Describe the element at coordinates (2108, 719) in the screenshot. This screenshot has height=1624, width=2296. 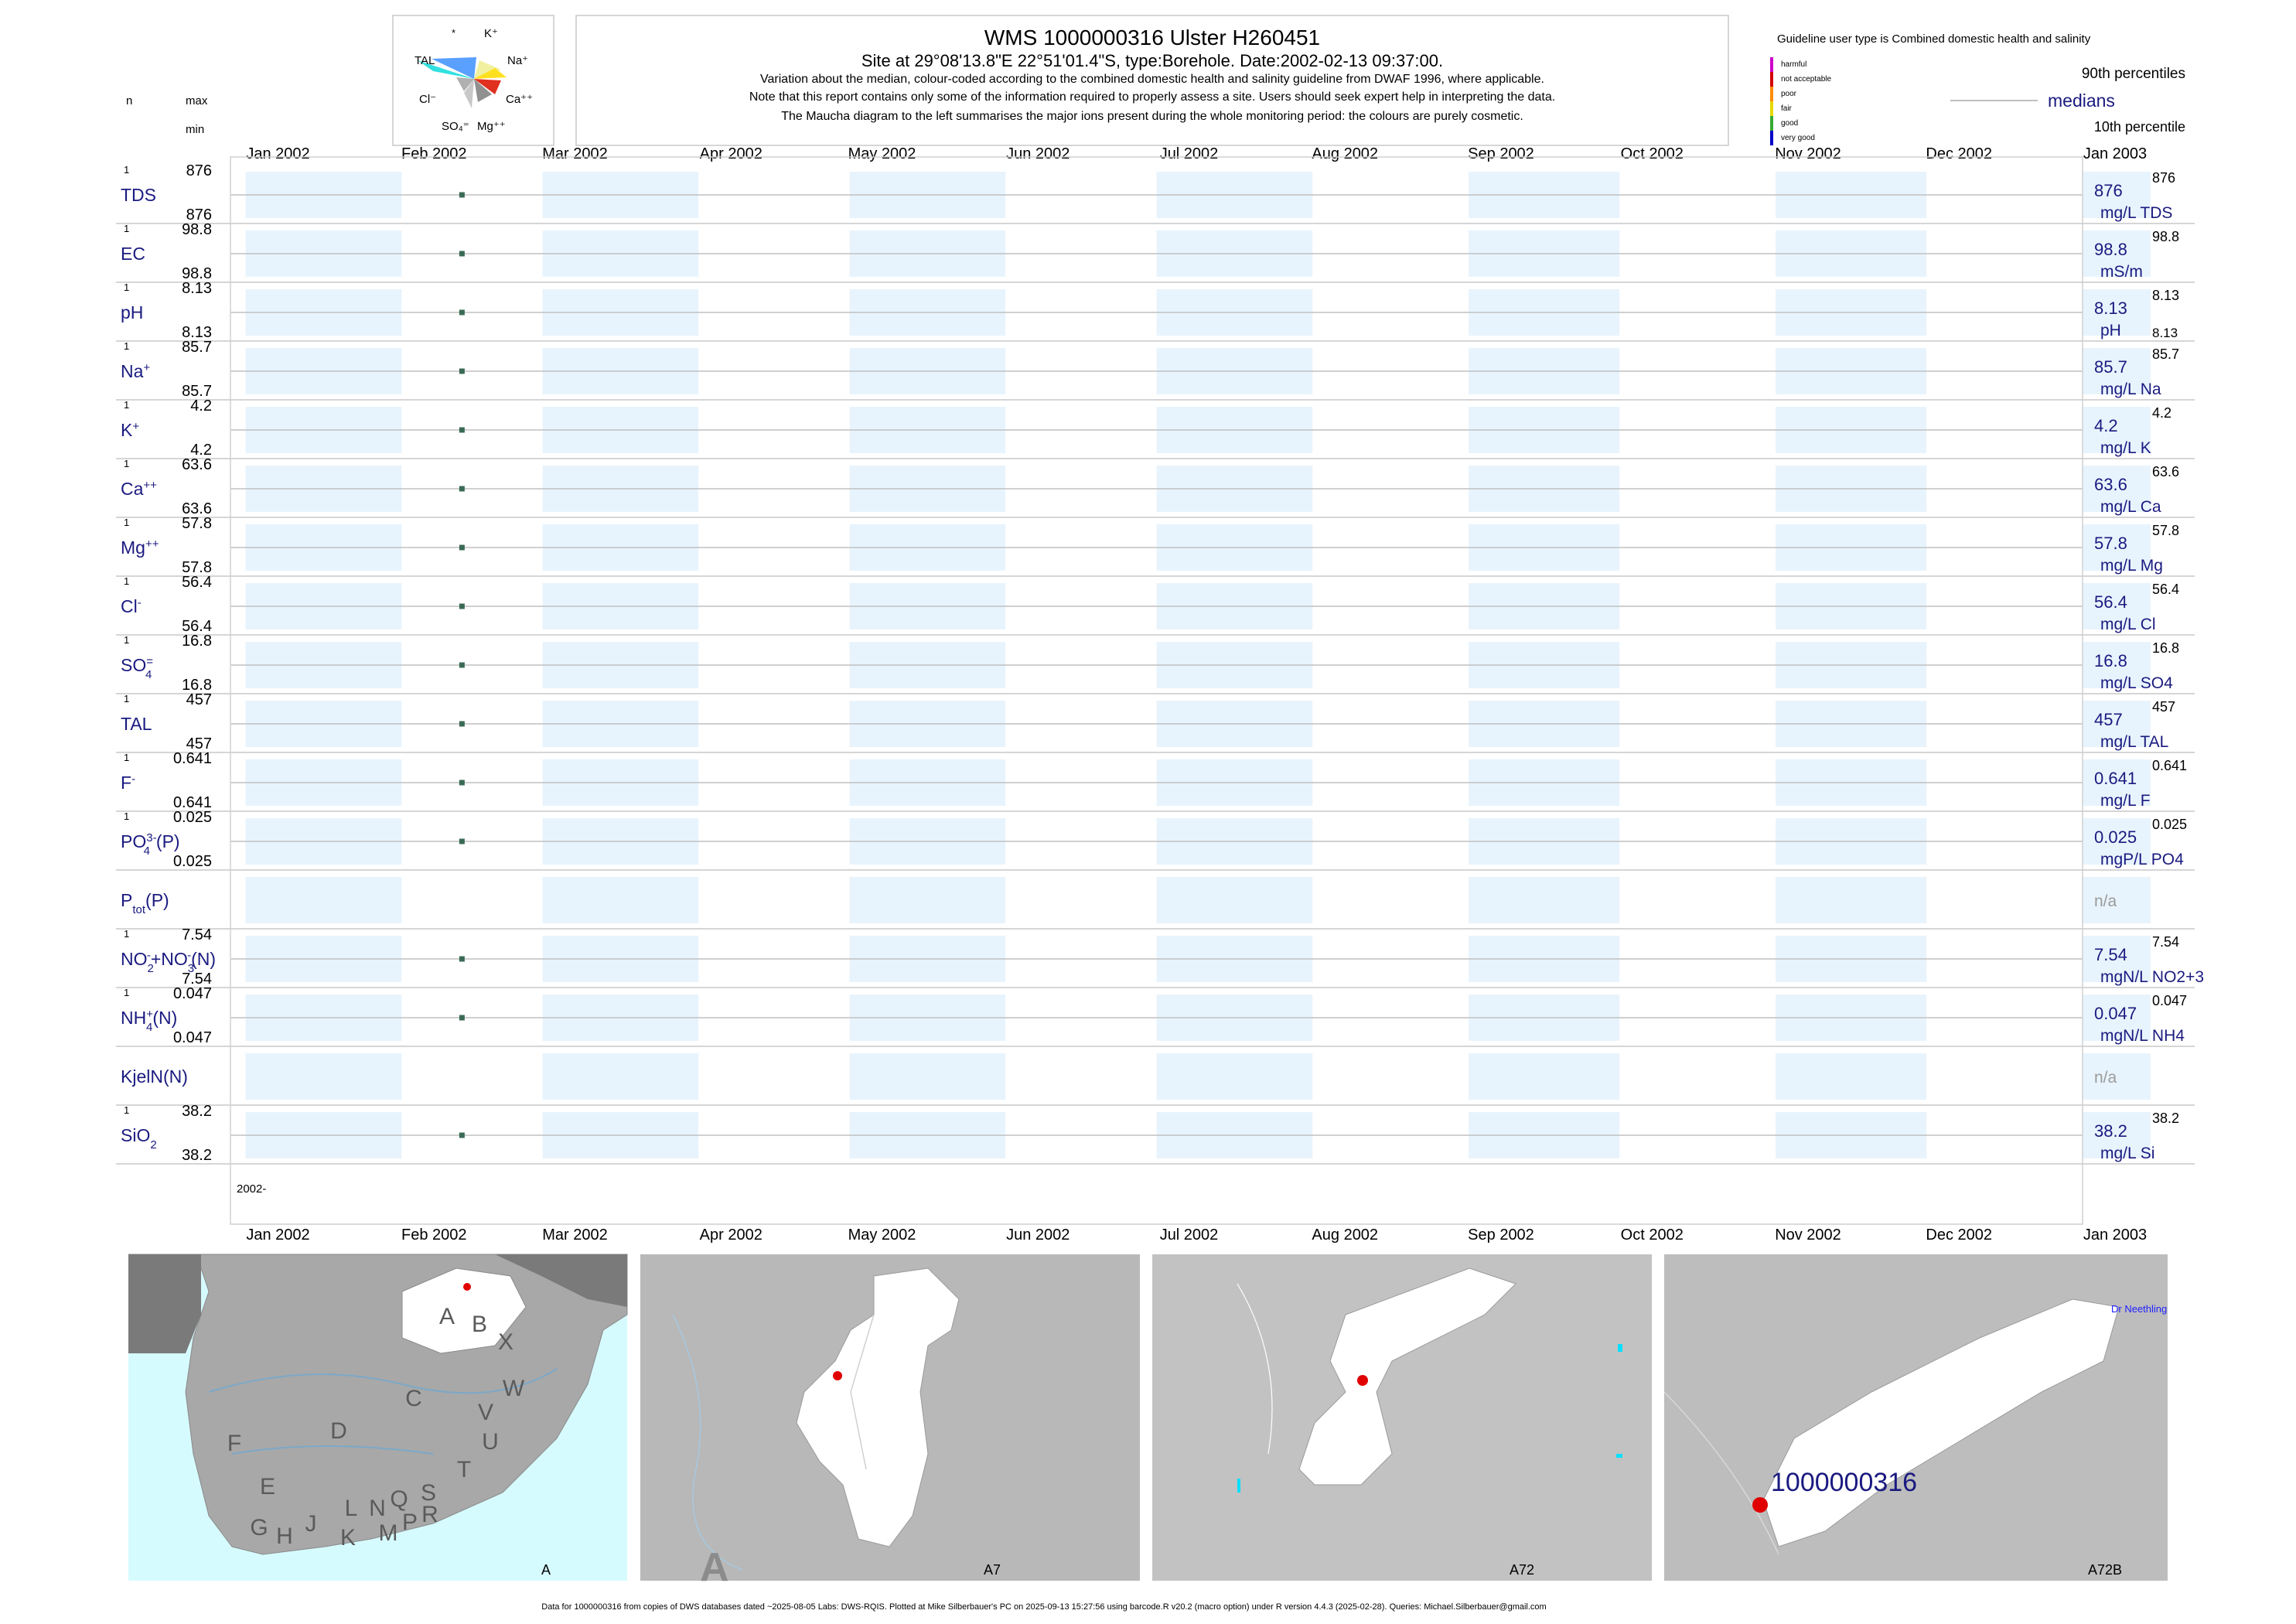
I see `param-median: 457` at that location.